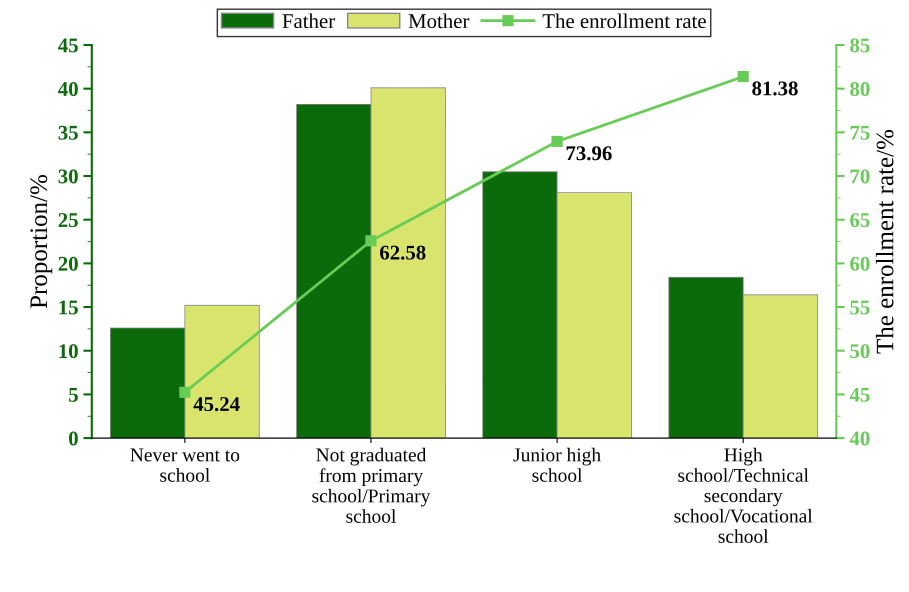 The image size is (909, 592). I want to click on y-tick-label: 10, so click(68, 351).